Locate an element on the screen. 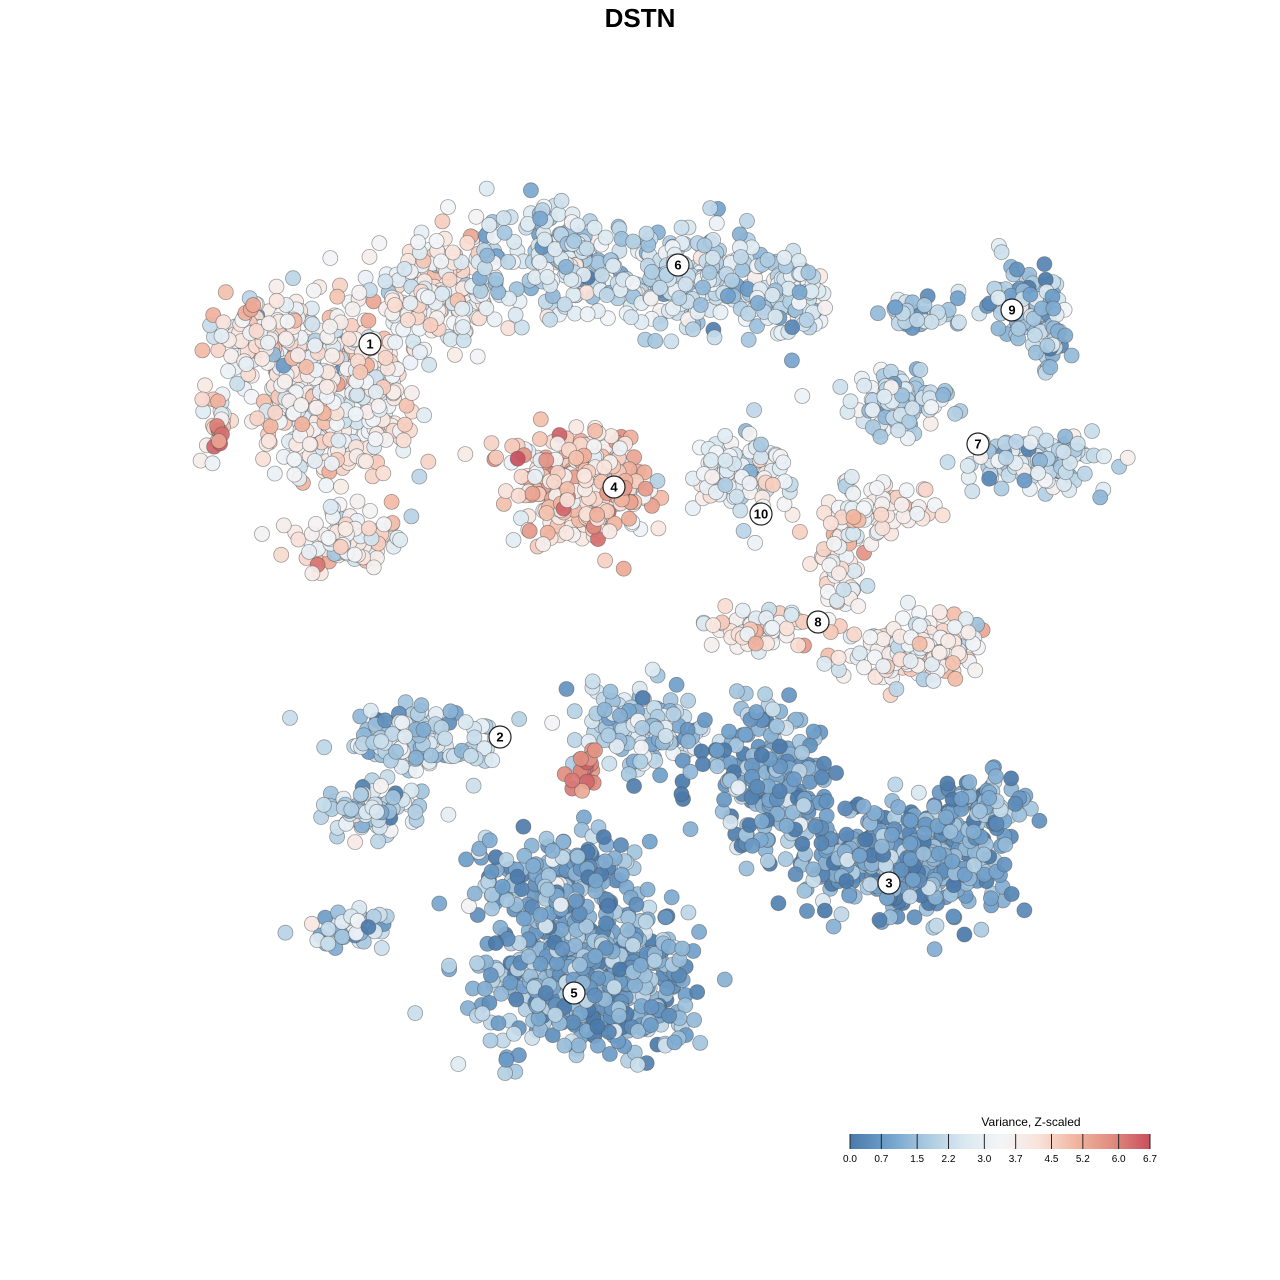 The image size is (1280, 1280). cluster-label-text: 4 is located at coordinates (614, 487).